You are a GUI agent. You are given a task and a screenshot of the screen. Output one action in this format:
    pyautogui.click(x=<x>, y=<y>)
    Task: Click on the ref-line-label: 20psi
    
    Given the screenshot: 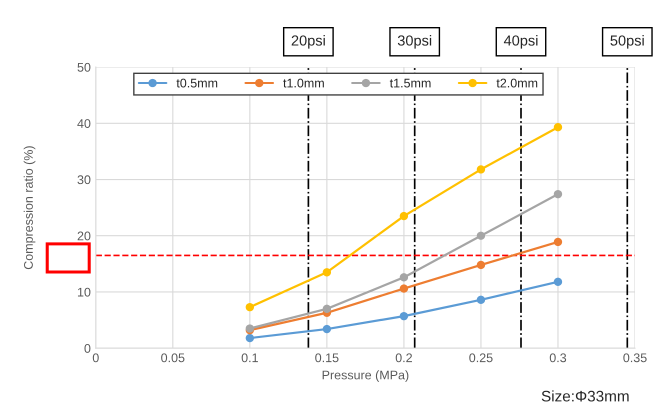 What is the action you would take?
    pyautogui.click(x=308, y=41)
    